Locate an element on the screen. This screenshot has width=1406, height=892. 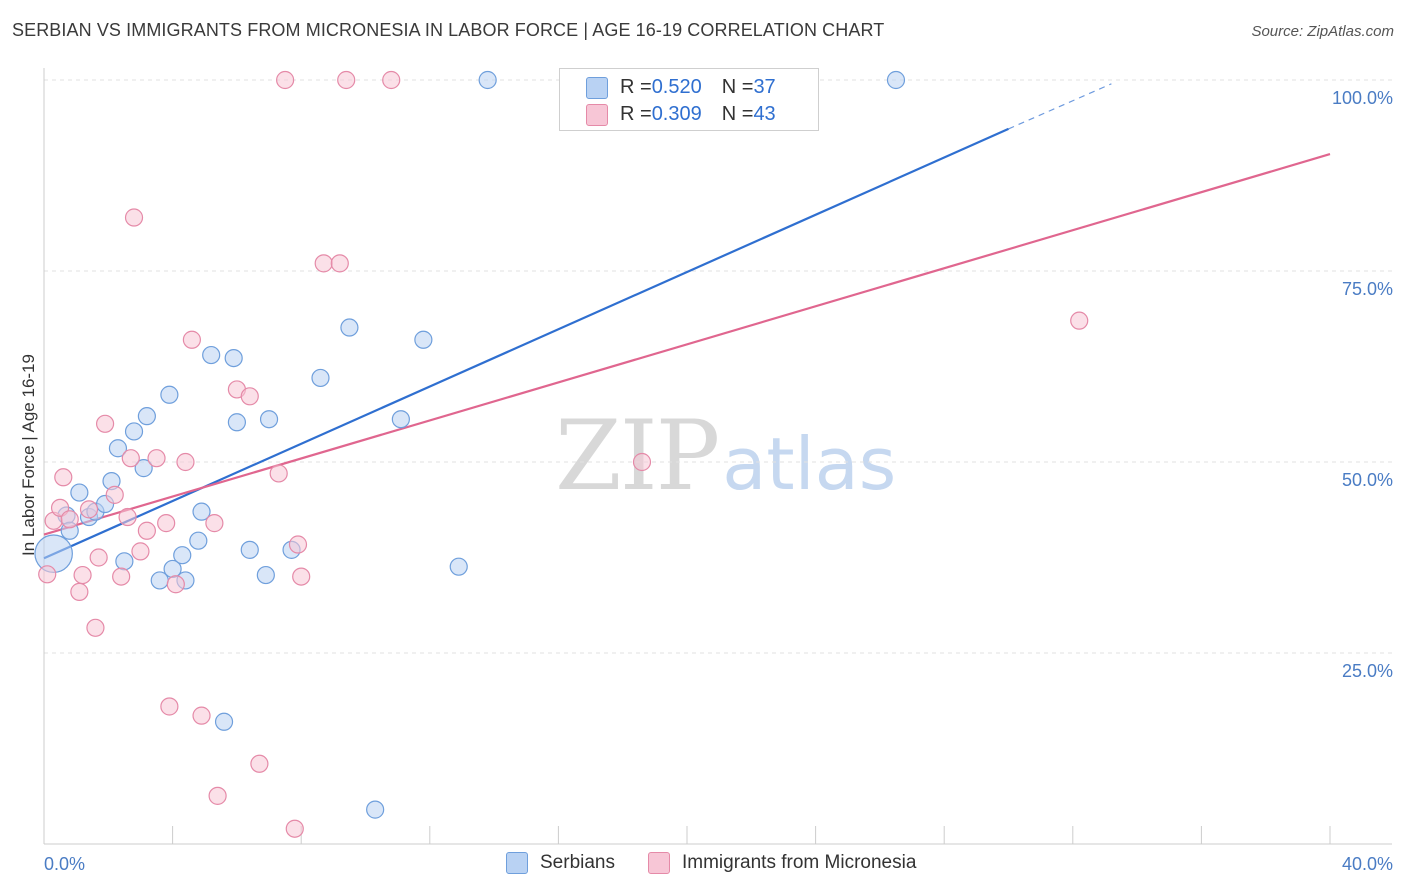
legend-item-serbians: Serbians is located at coordinates (560, 863).